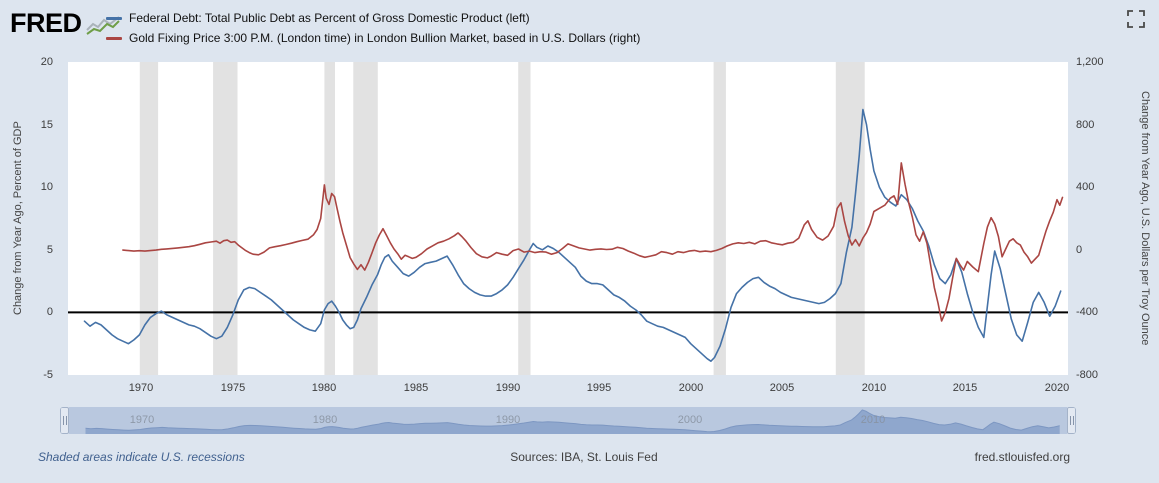  What do you see at coordinates (691, 388) in the screenshot?
I see `x-tick-label: 2000` at bounding box center [691, 388].